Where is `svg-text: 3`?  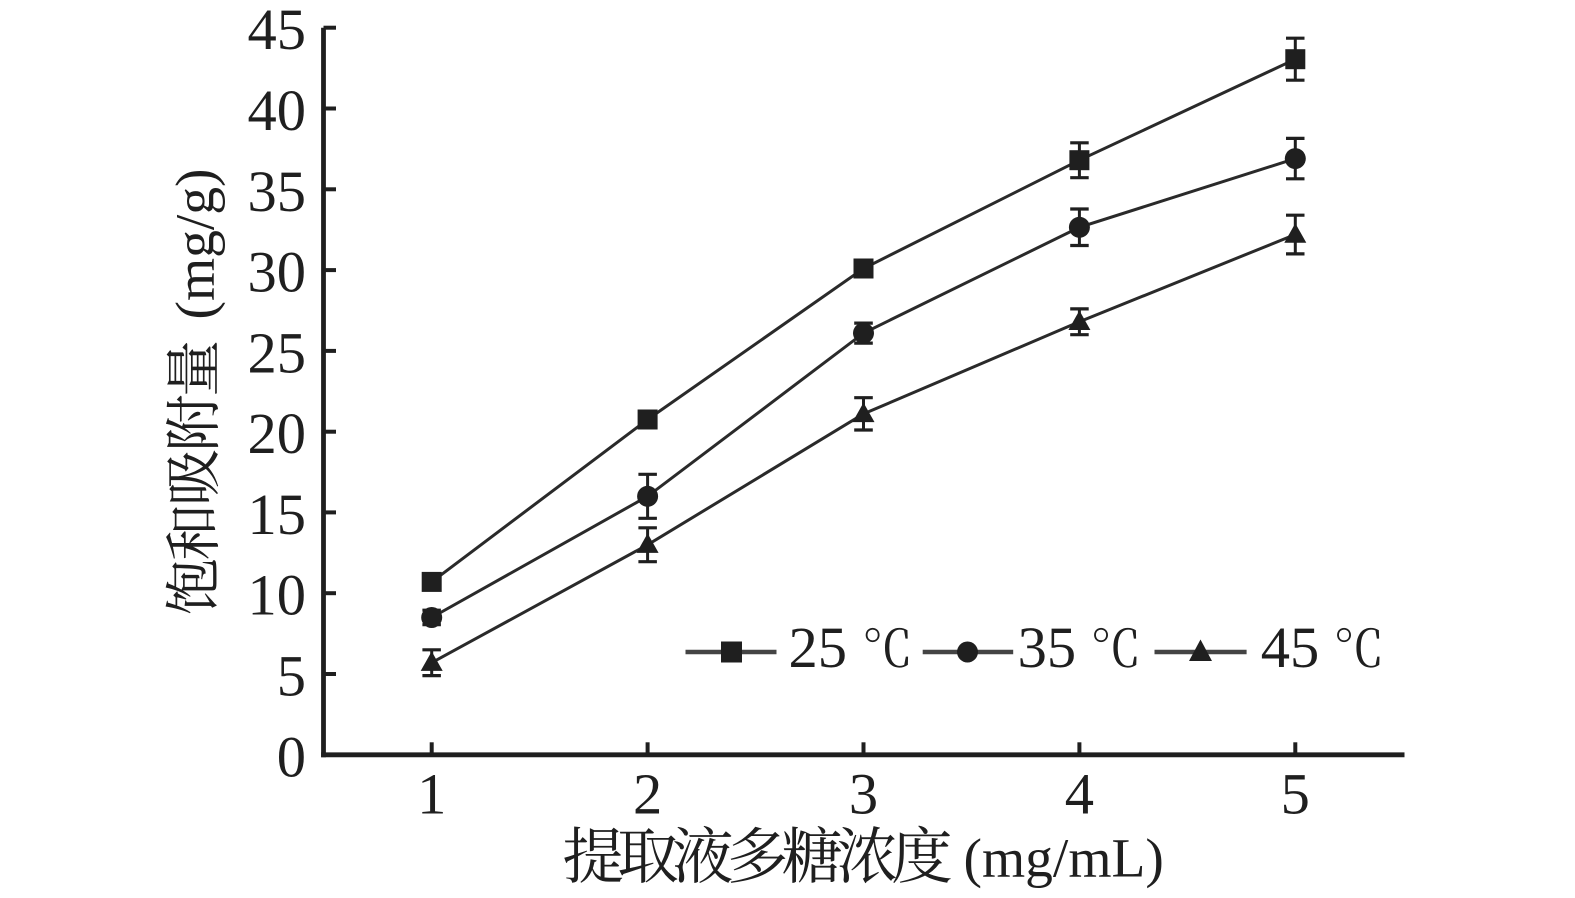
svg-text: 3 is located at coordinates (863, 794).